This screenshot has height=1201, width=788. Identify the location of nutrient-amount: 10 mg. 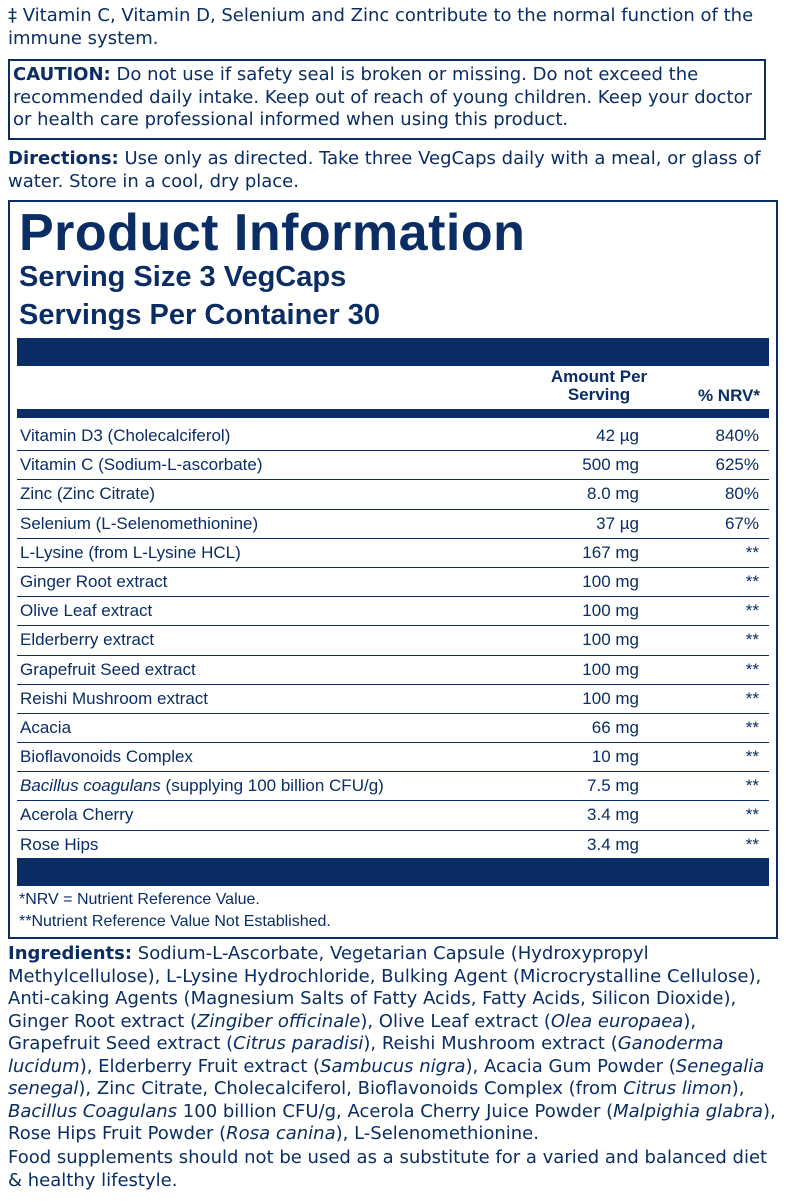
(615, 757).